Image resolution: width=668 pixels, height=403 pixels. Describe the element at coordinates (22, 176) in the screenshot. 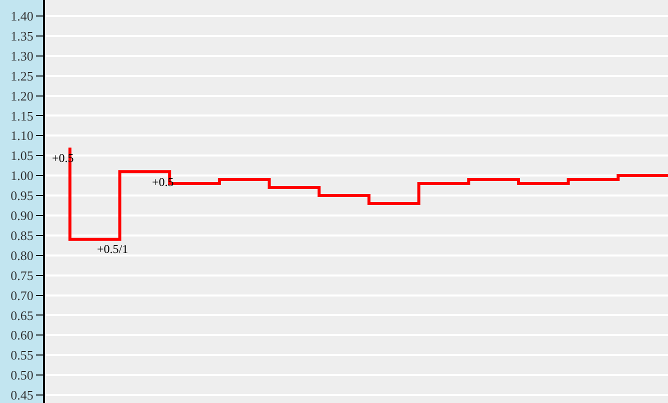

I see `y-tick-label: 1.00` at that location.